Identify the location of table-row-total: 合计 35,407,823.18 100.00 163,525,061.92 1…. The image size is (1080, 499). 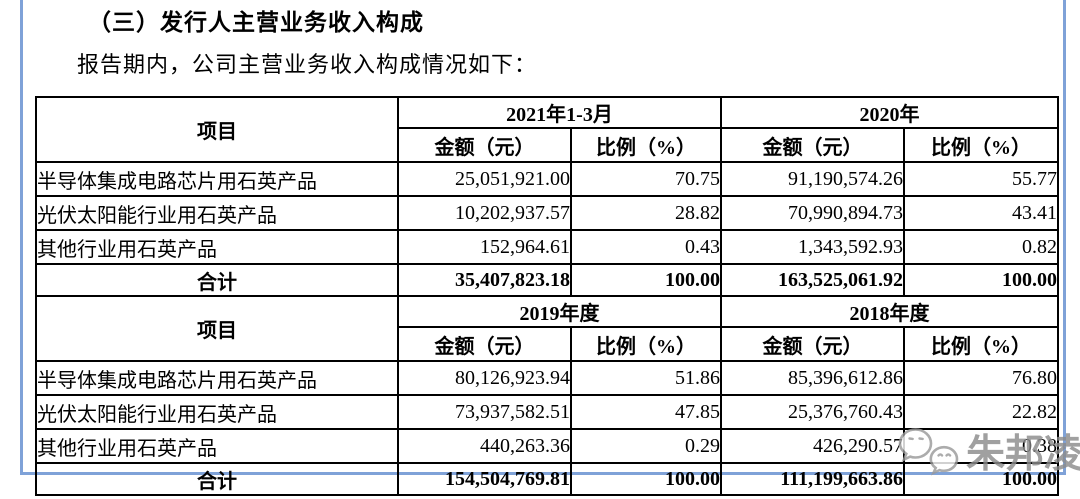
(547, 280).